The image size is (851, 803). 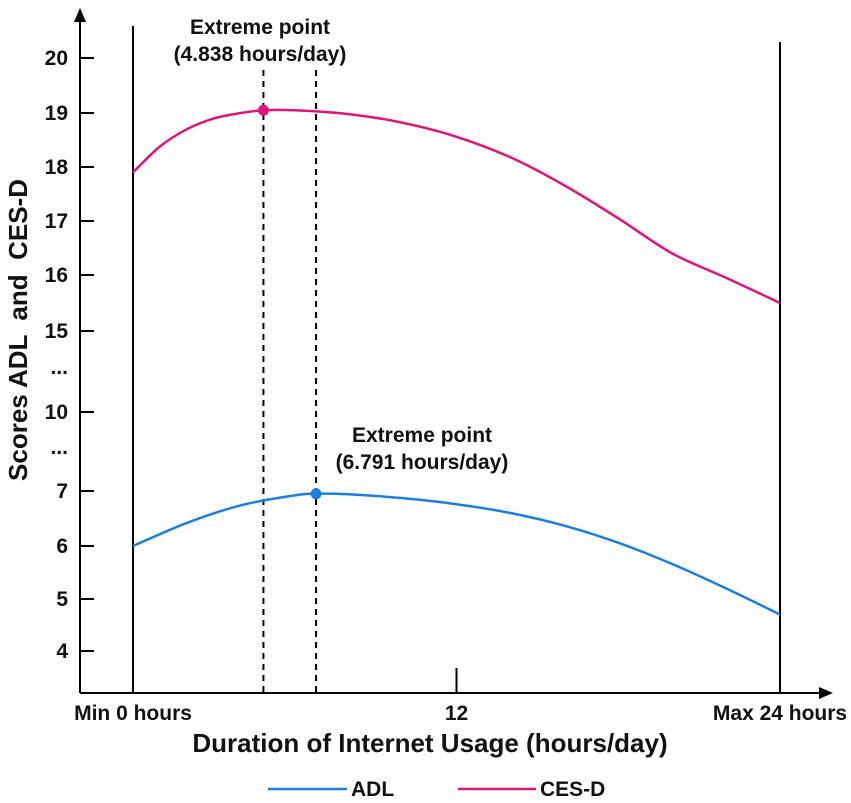 I want to click on y-tick-label: 15, so click(x=57, y=331).